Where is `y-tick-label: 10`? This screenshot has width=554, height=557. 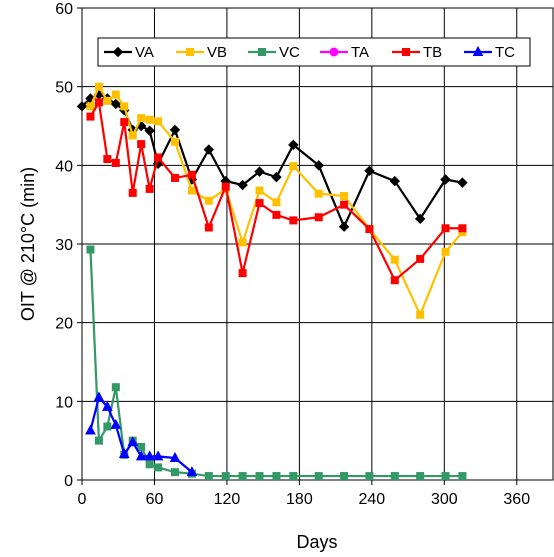
y-tick-label: 10 is located at coordinates (64, 402).